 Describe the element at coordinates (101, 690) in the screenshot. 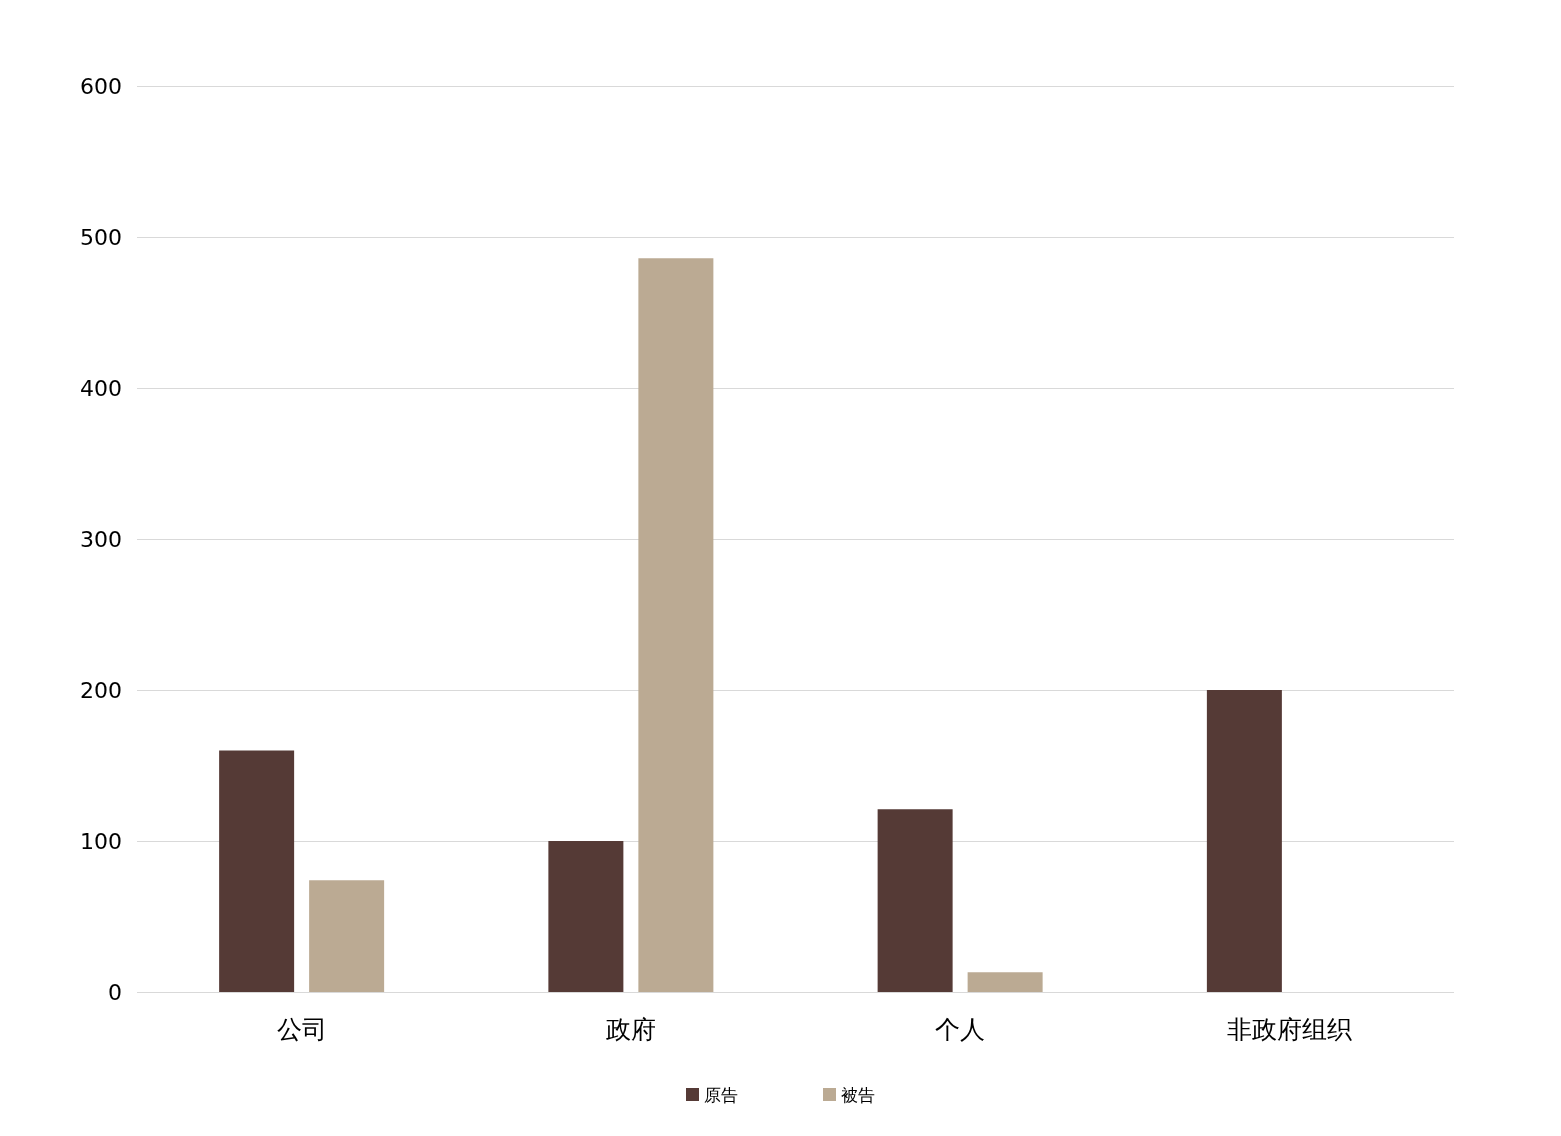

I see `y-tick-label: 200` at that location.